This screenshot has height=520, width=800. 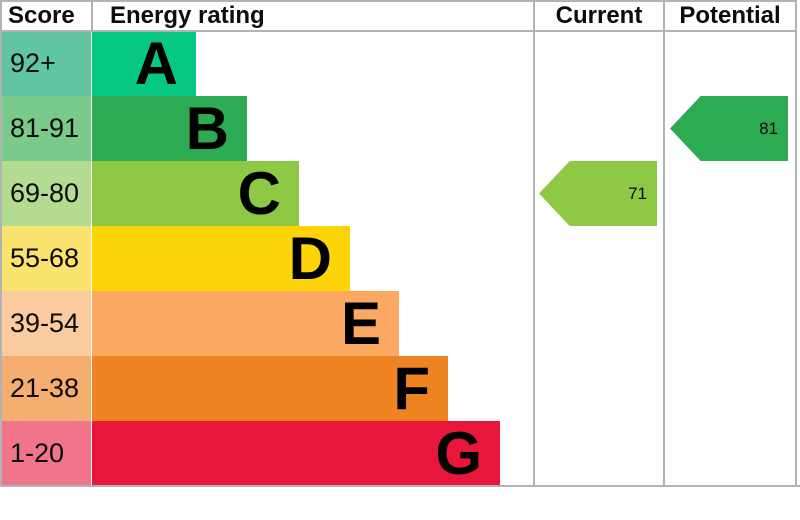 I want to click on band-score-cell: 69-80, so click(x=45, y=193).